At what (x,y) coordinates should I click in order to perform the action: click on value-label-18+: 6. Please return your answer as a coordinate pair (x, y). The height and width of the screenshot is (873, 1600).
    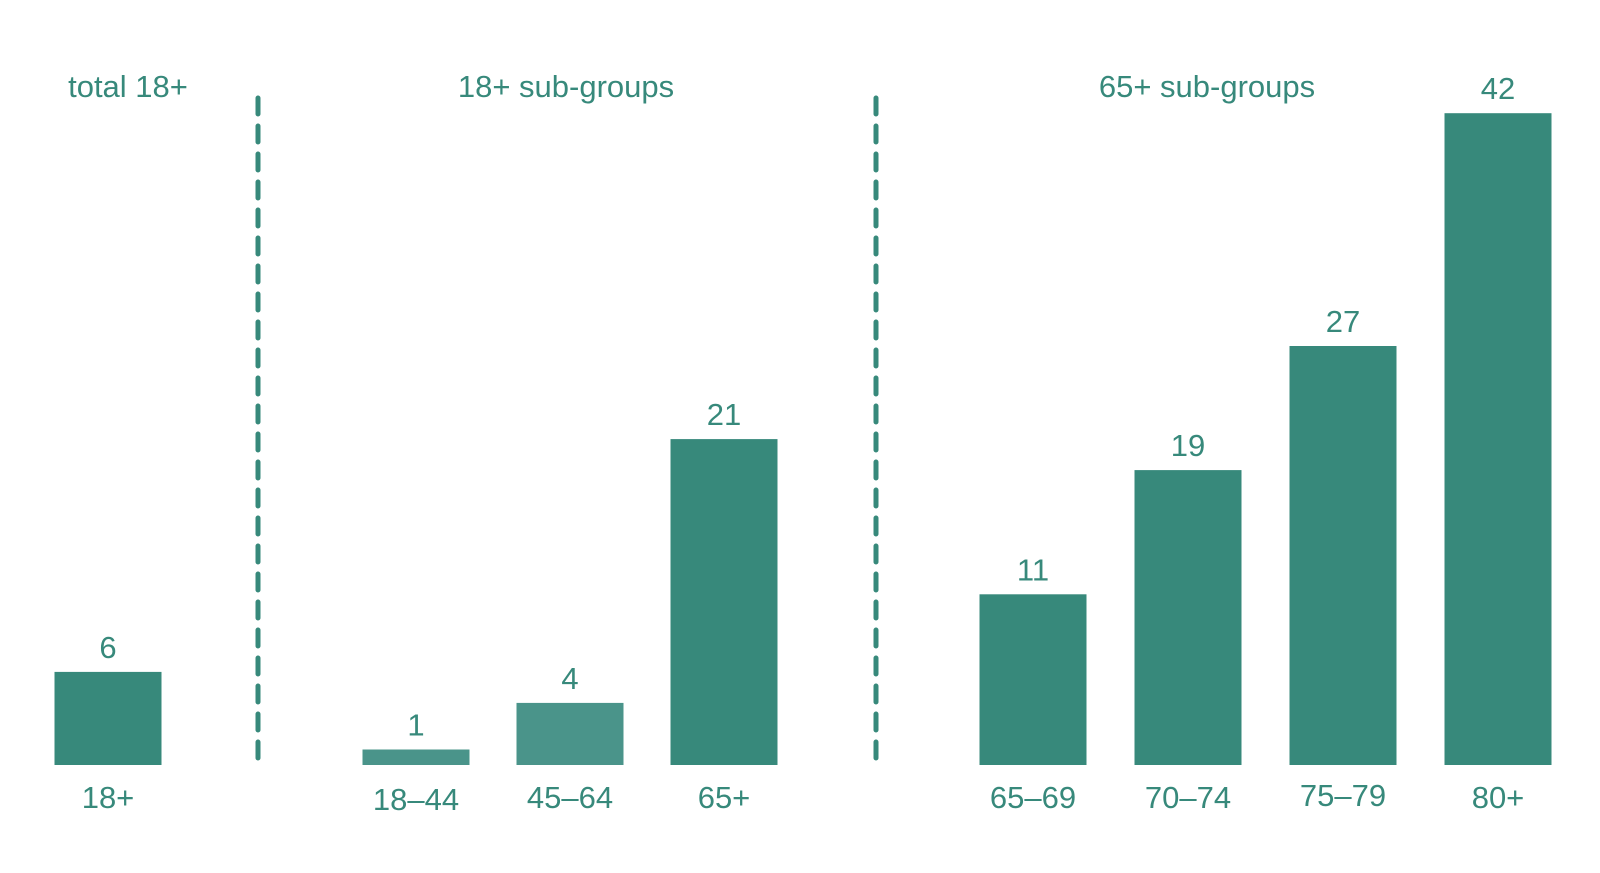
    Looking at the image, I should click on (107, 647).